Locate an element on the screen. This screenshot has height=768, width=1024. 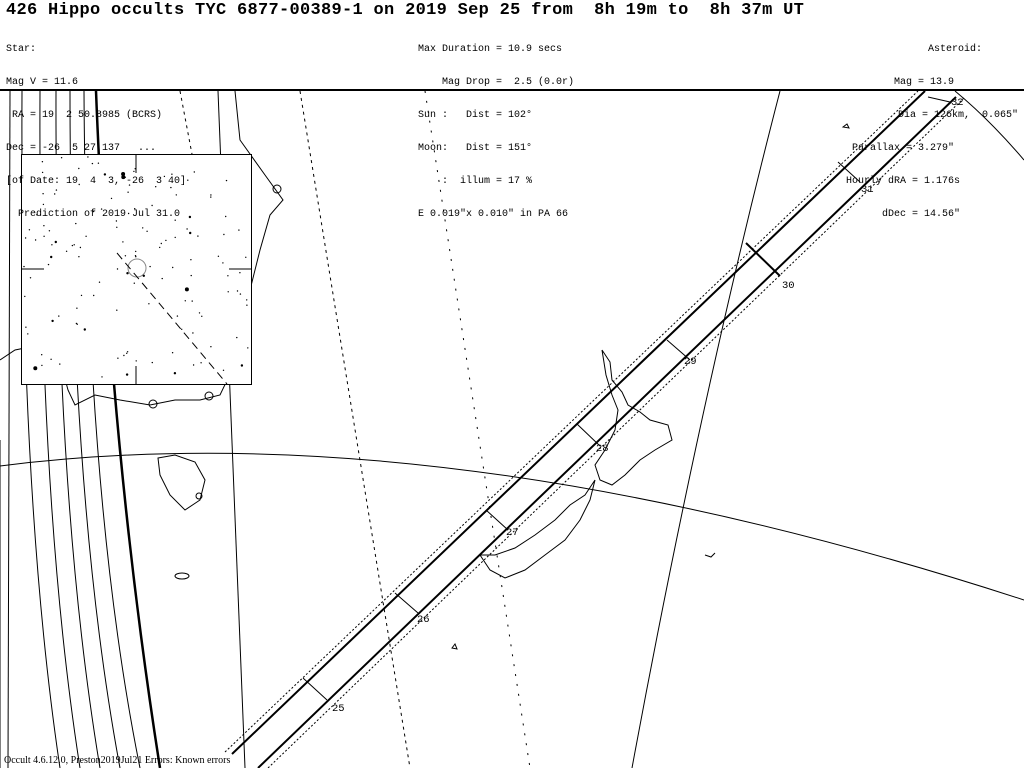
event-info-line: E 0.019"x 0.010" in PA 66 is located at coordinates (493, 214).